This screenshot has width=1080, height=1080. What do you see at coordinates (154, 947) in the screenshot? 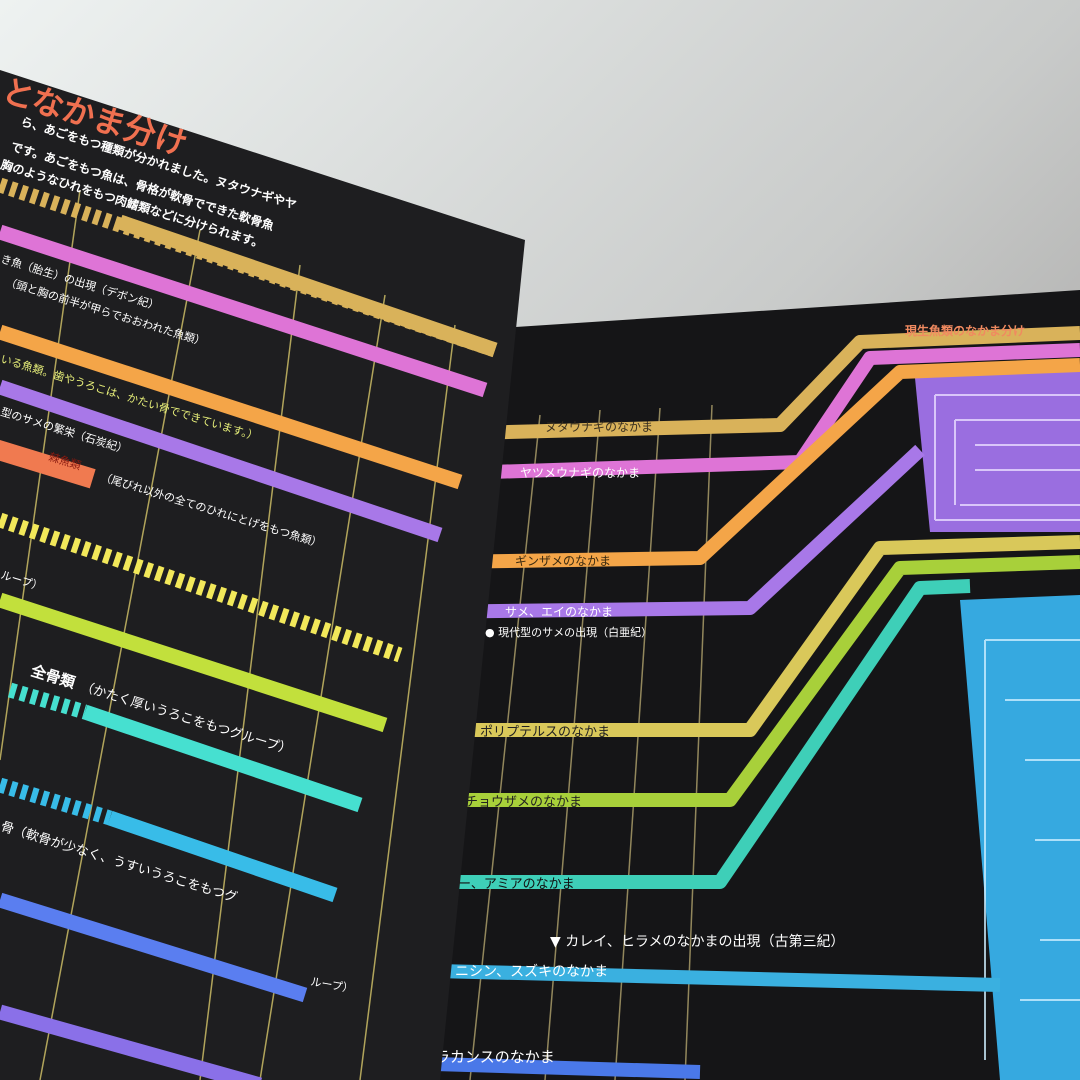
I see `band-blue` at bounding box center [154, 947].